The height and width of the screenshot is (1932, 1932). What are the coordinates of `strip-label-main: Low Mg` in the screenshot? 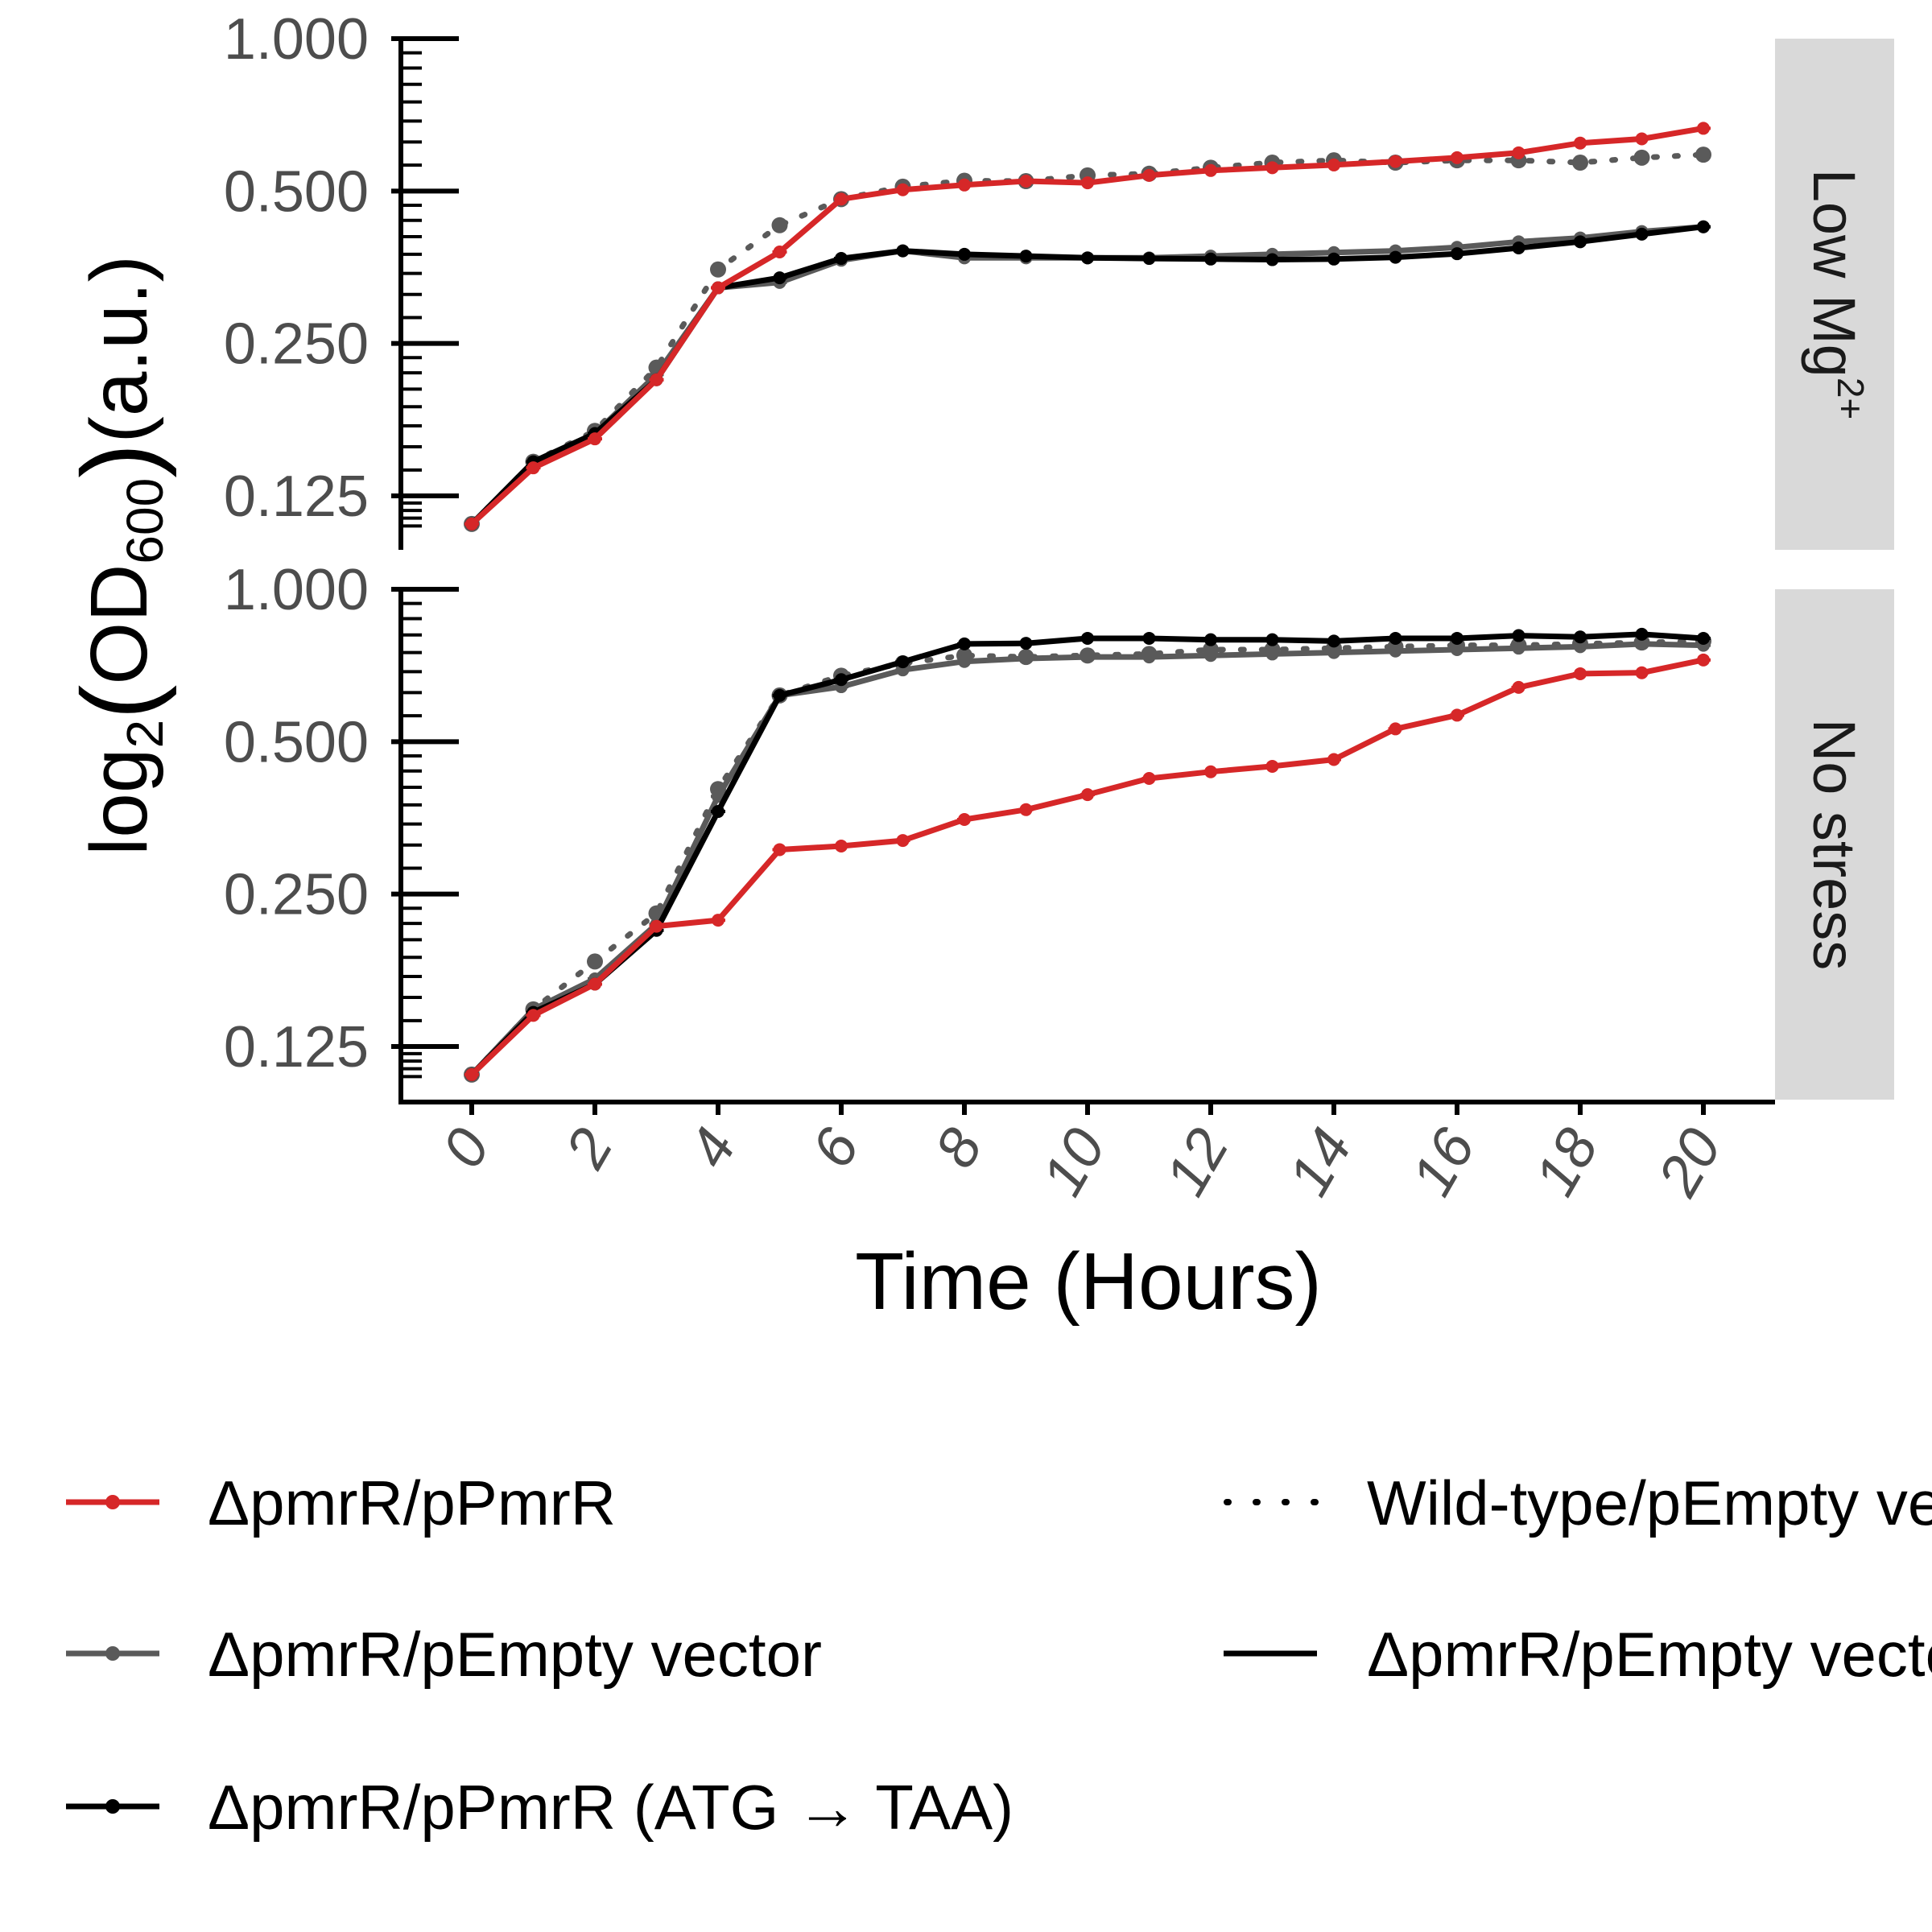 It's located at (1834, 273).